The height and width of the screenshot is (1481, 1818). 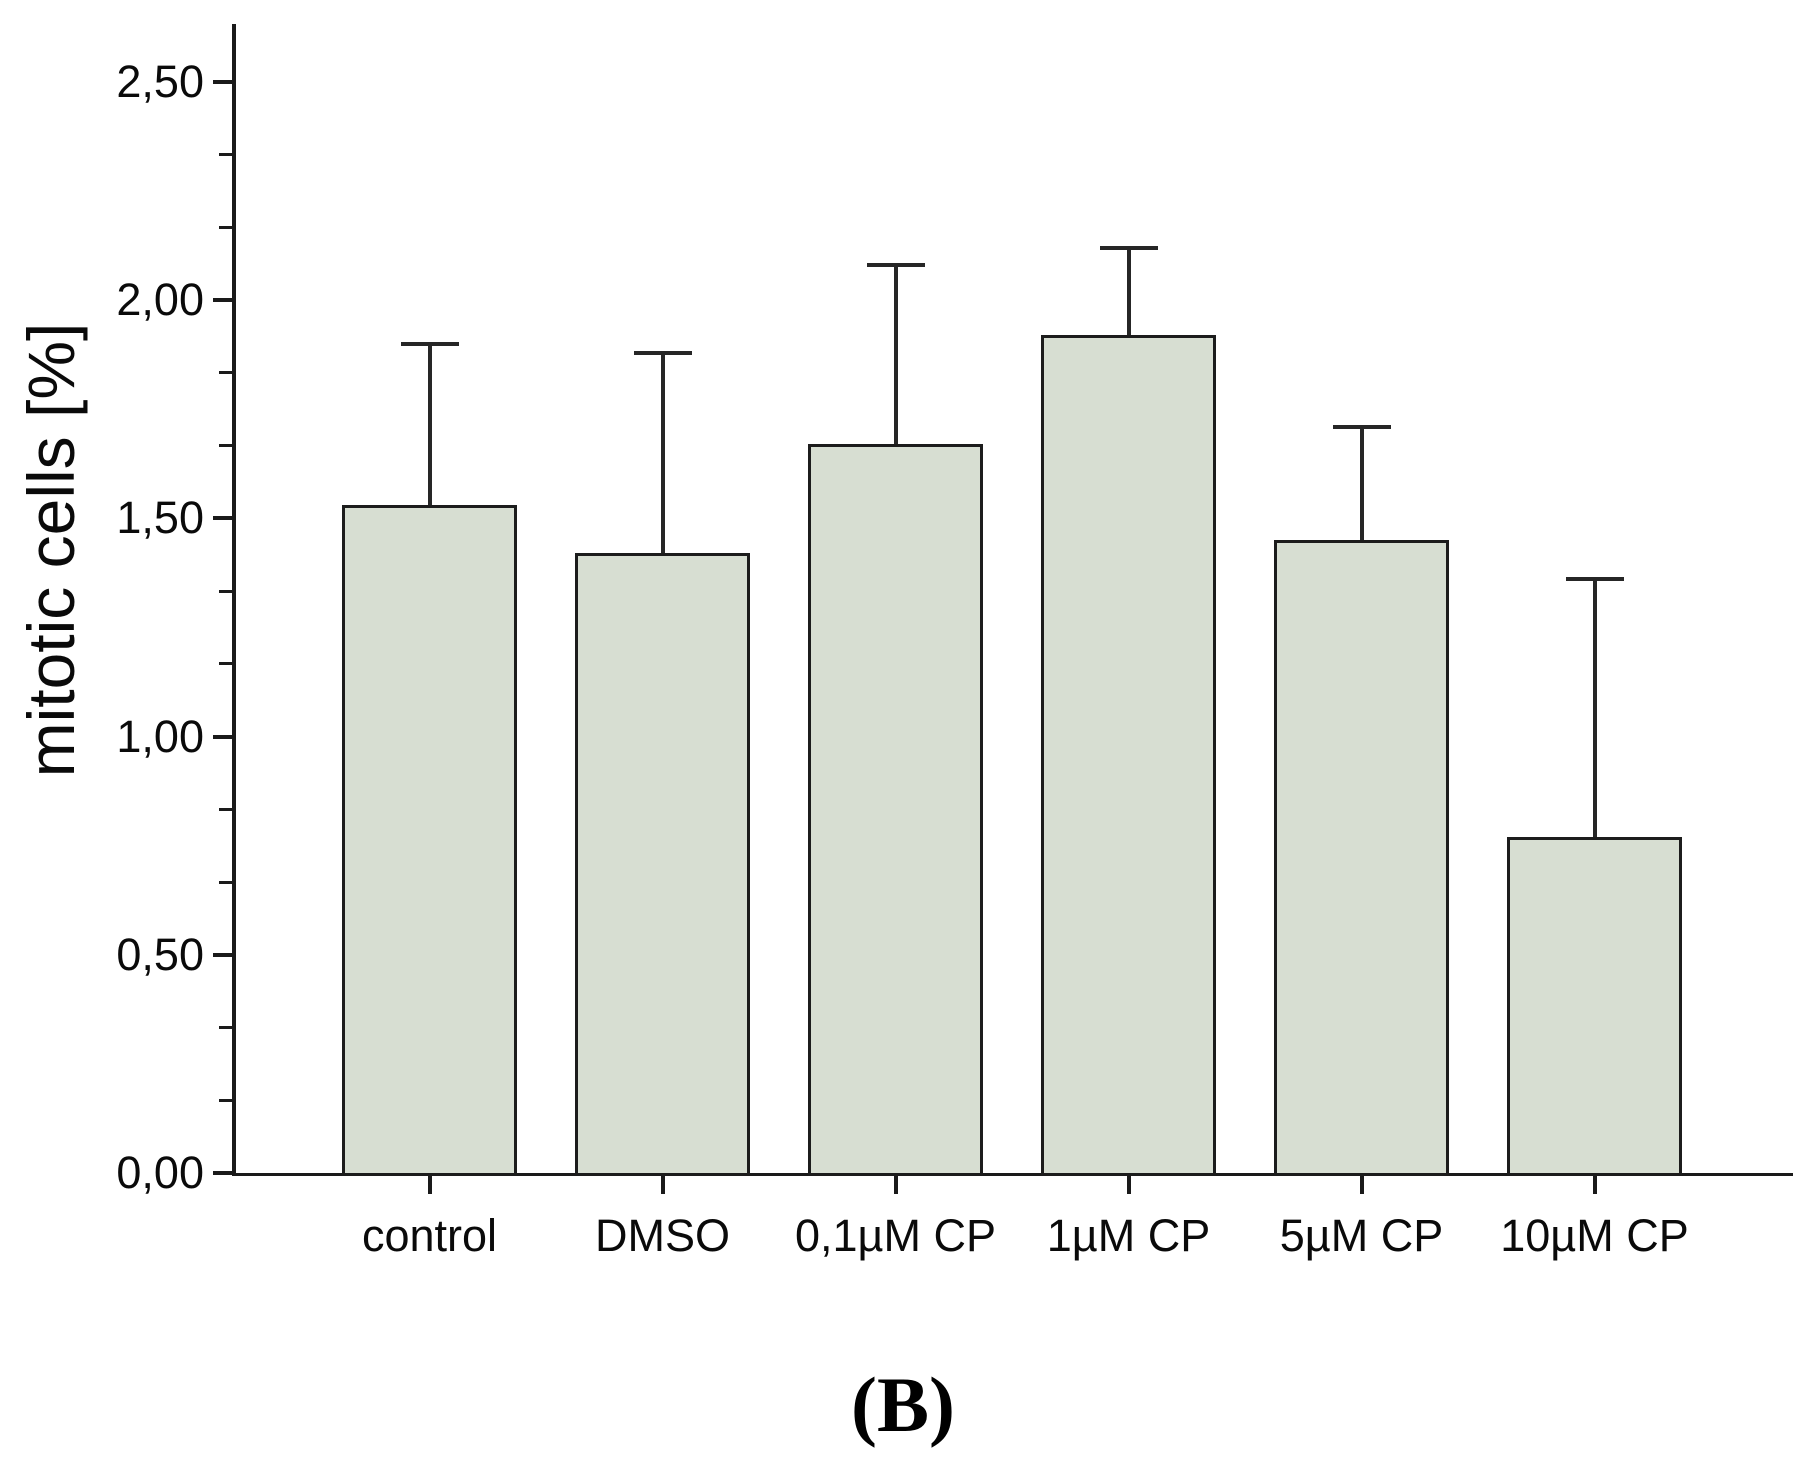 I want to click on y-axis-title: mitotic cells [%], so click(x=51, y=550).